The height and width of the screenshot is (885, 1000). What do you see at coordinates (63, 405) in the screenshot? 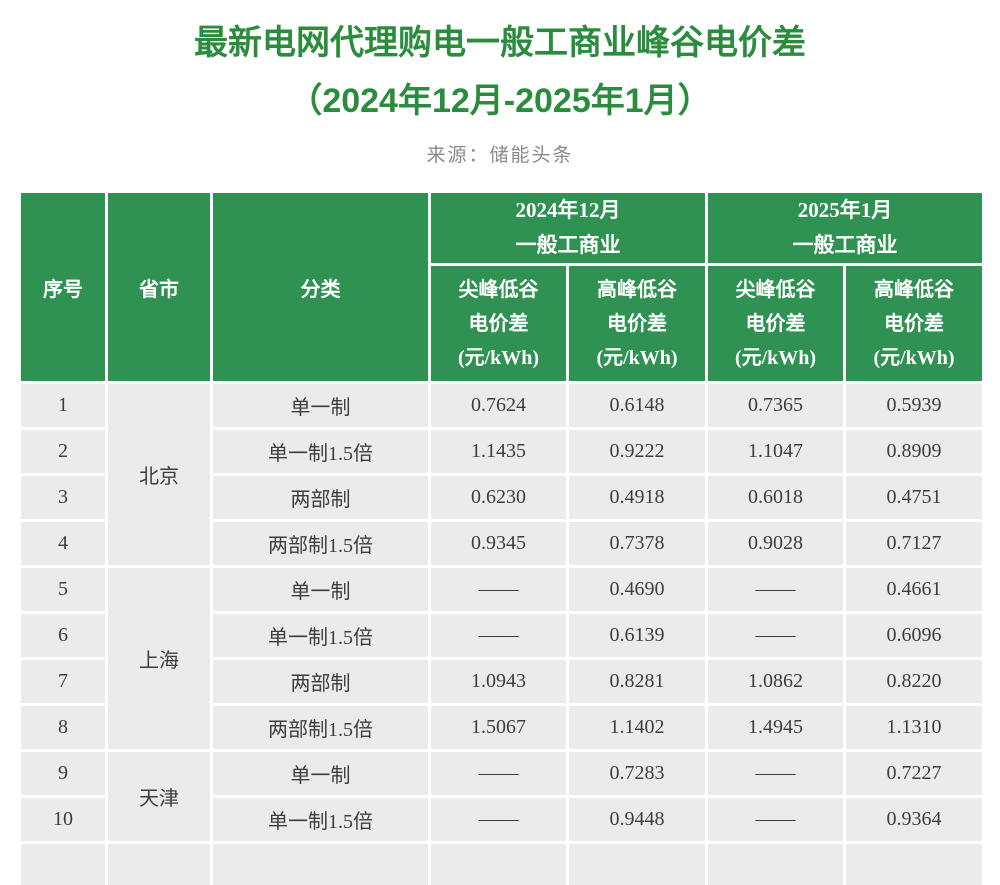
I see `seq-cell: 1` at bounding box center [63, 405].